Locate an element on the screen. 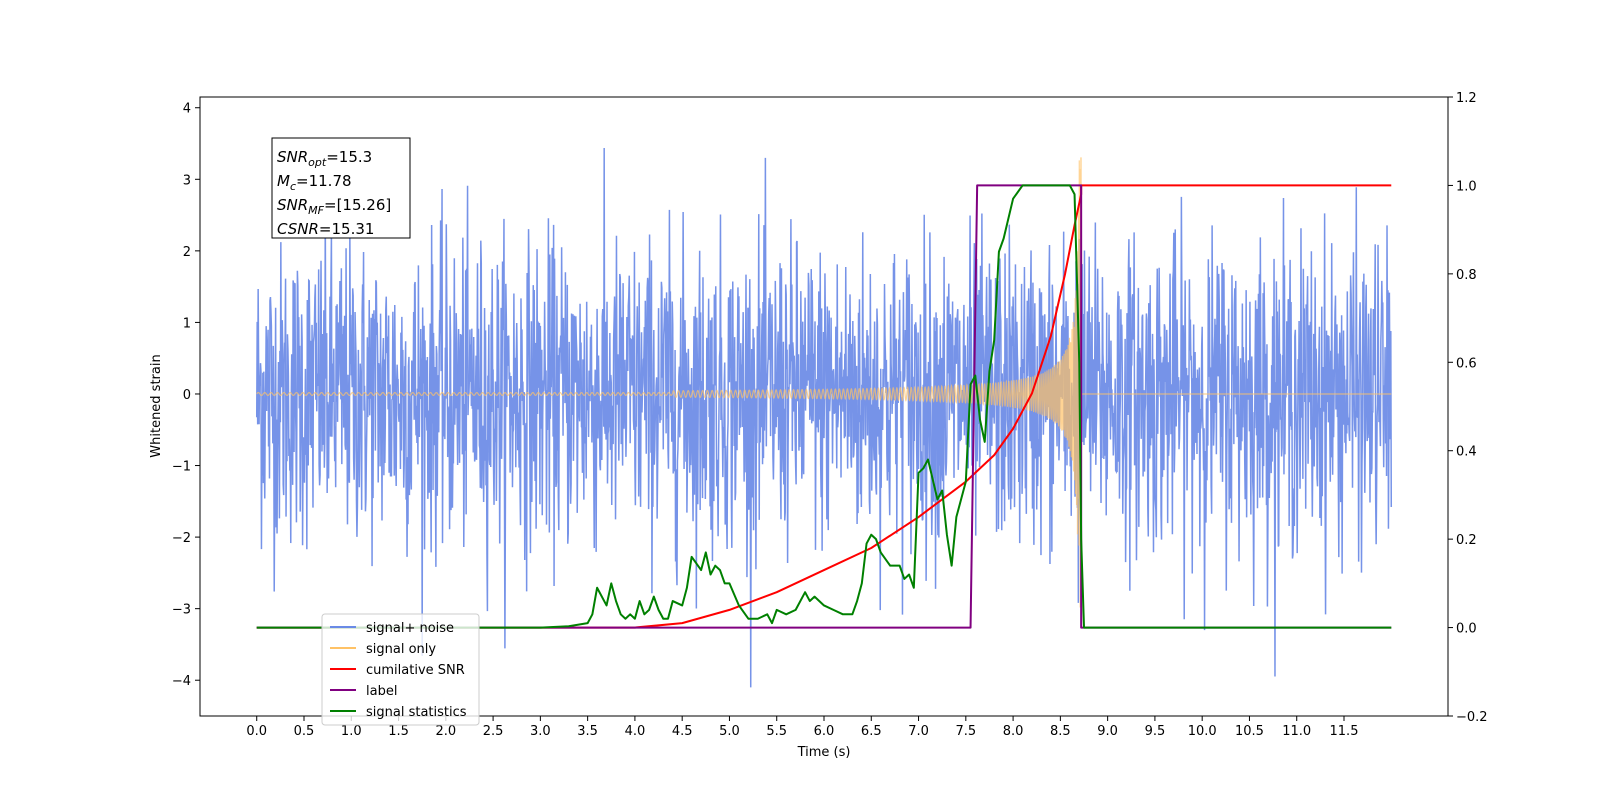  legend-entry: signal only is located at coordinates (401, 649).